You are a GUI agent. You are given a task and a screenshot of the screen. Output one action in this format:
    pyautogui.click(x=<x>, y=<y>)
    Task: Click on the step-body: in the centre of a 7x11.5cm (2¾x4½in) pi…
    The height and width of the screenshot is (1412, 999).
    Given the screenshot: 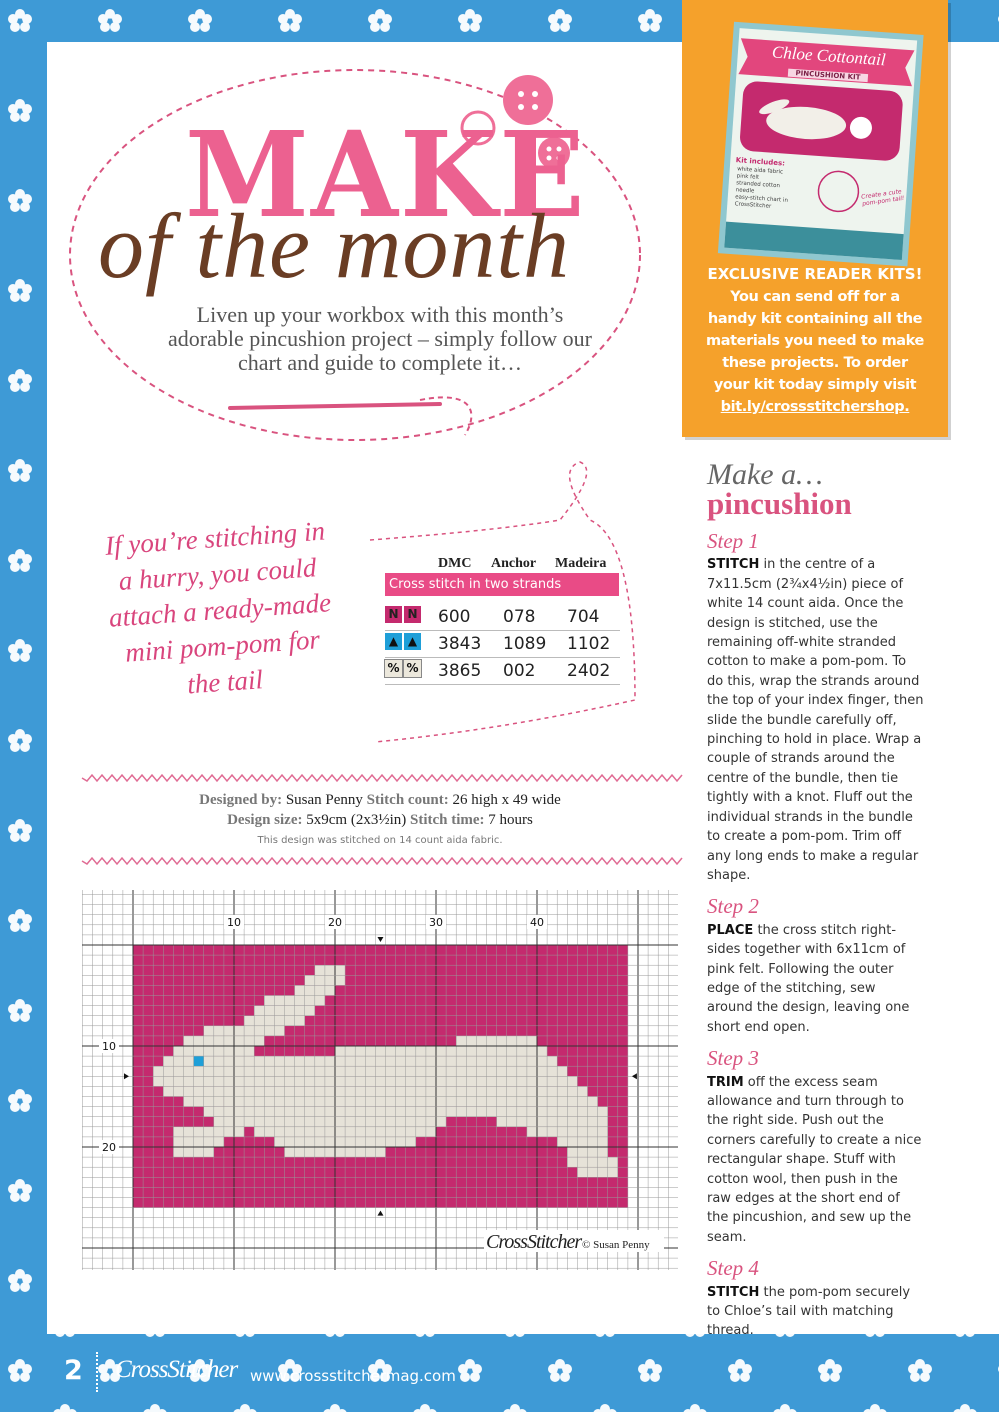 What is the action you would take?
    pyautogui.click(x=815, y=720)
    